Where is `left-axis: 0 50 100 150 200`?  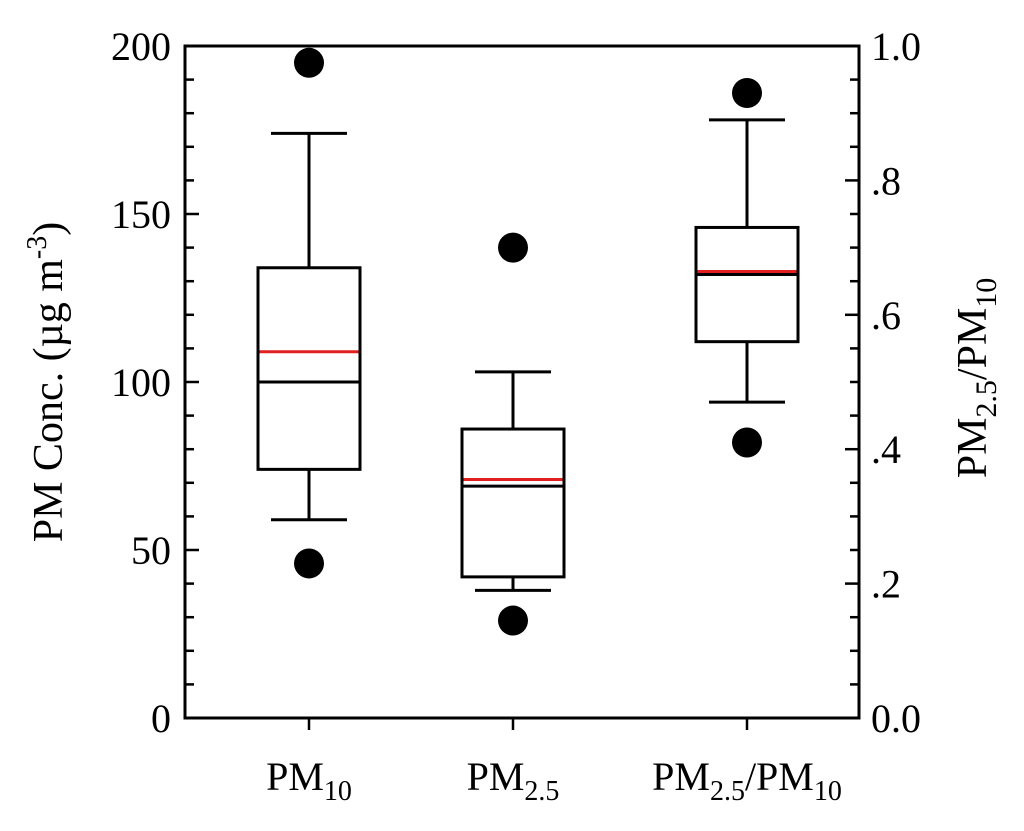 left-axis: 0 50 100 150 200 is located at coordinates (155, 382).